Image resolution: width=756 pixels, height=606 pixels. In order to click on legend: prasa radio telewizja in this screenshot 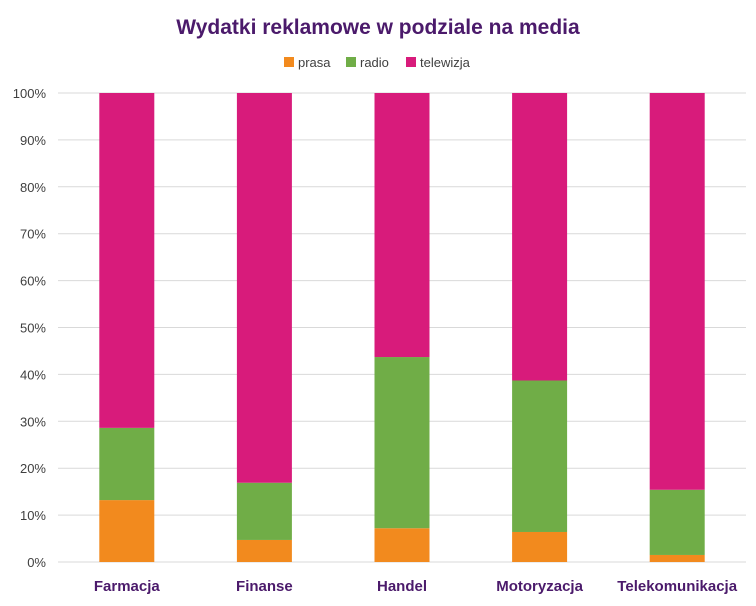, I will do `click(377, 62)`.